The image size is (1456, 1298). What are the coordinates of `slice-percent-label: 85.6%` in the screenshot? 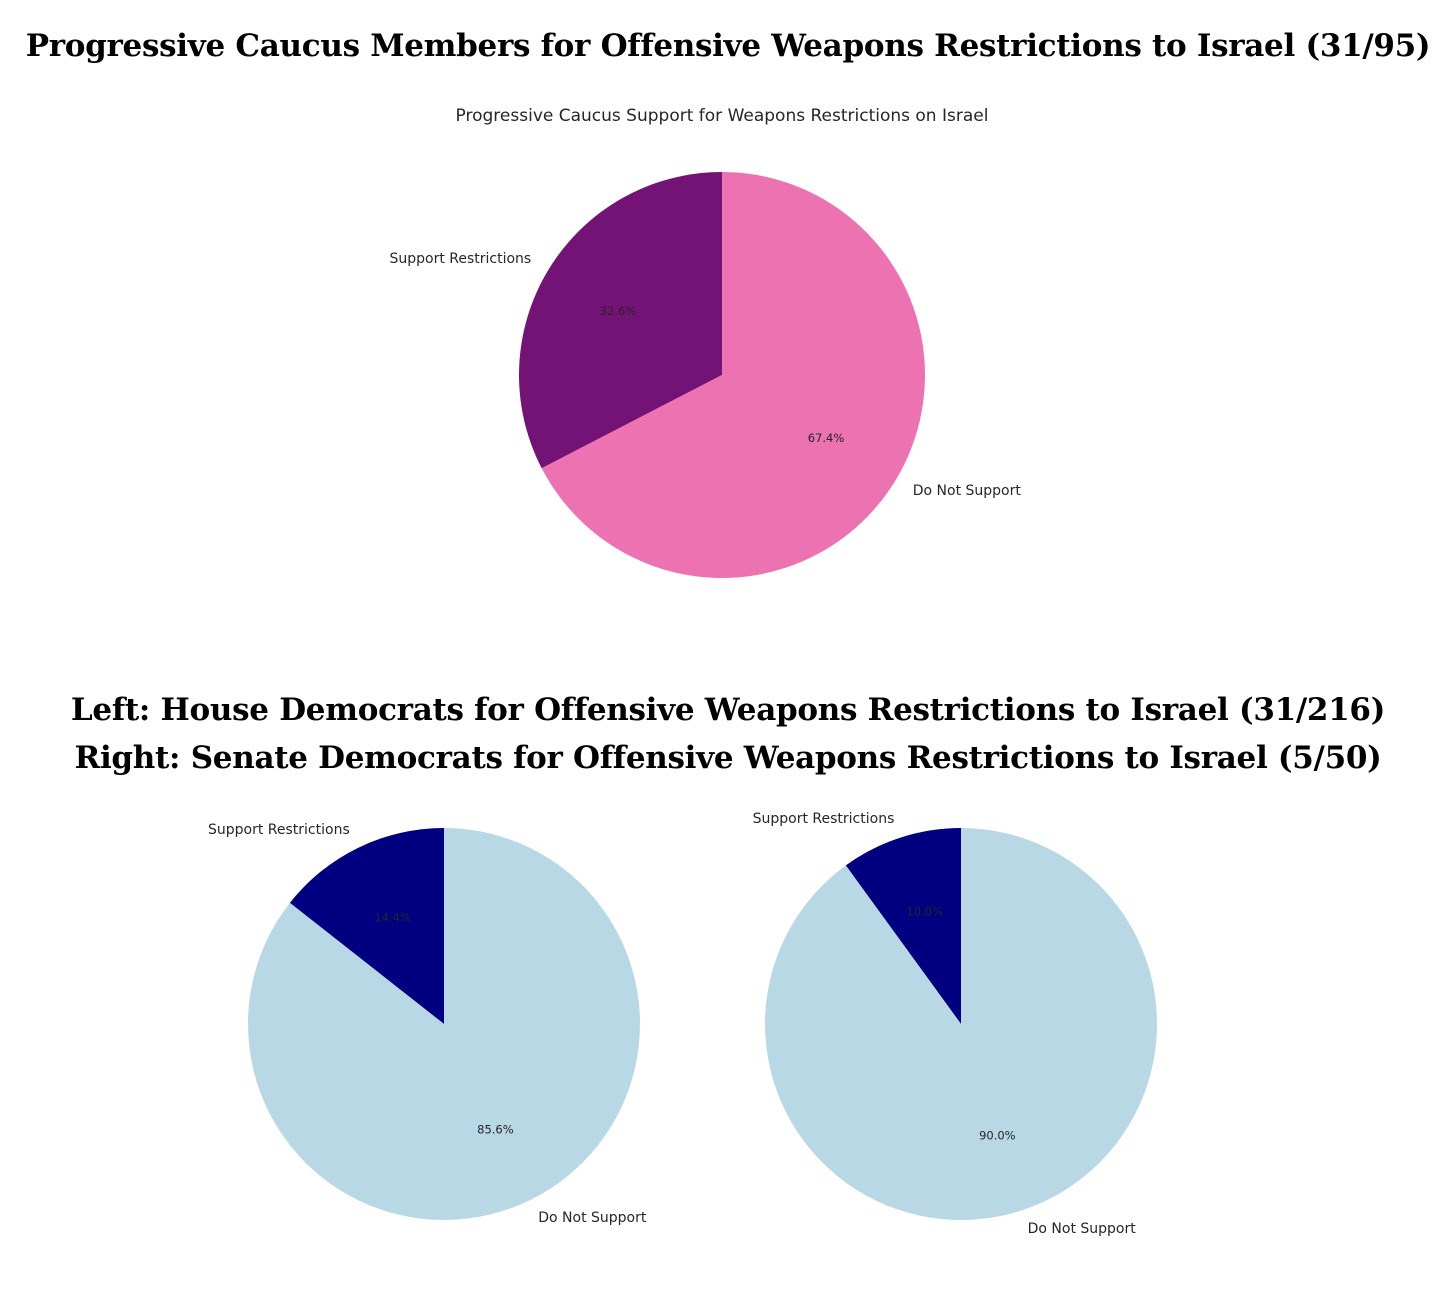 It's located at (495, 1129).